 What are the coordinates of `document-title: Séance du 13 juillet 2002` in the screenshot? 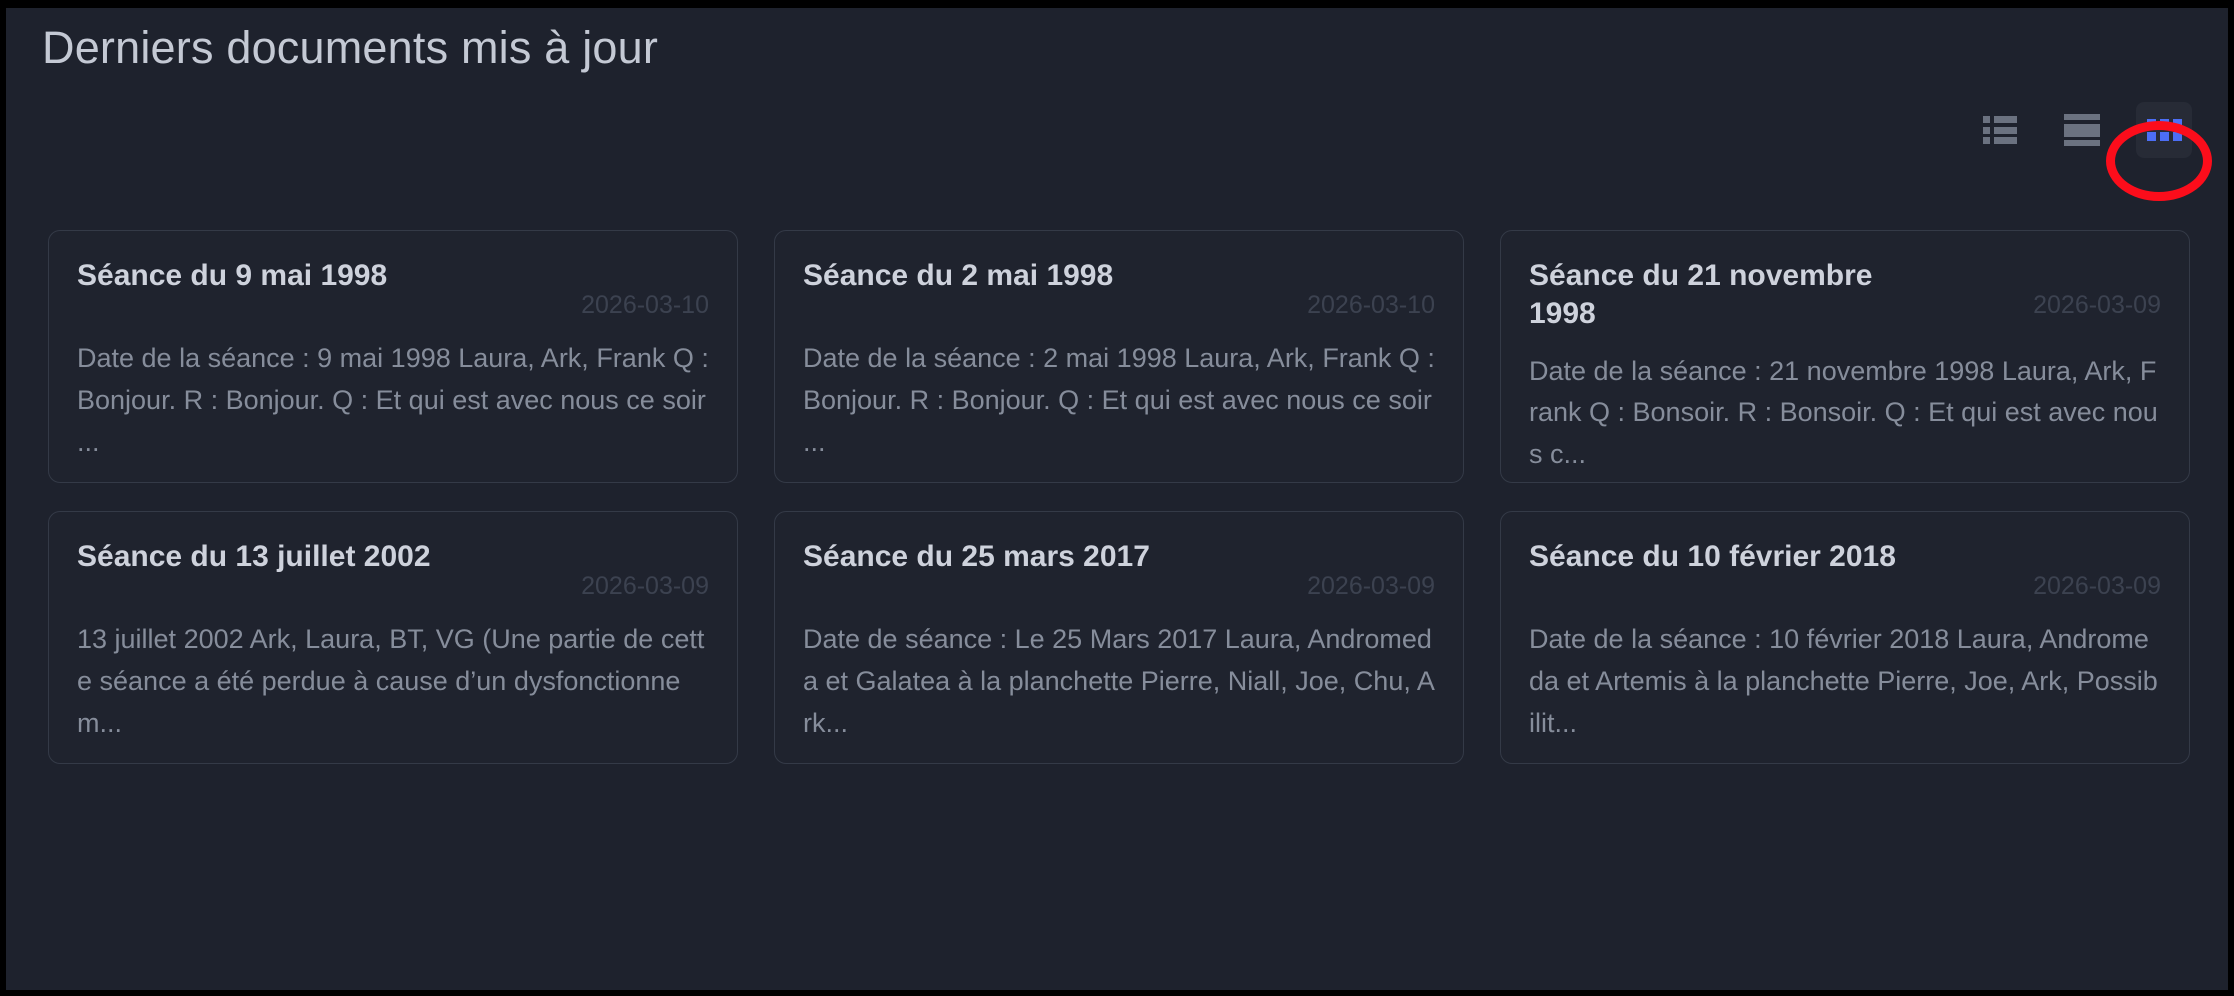 It's located at (254, 556).